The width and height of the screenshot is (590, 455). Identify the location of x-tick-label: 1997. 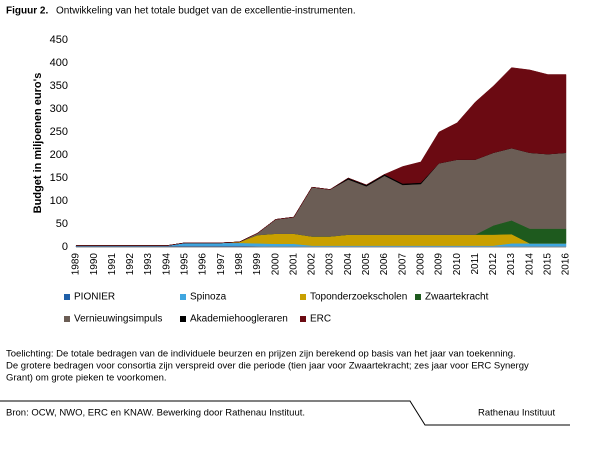
(221, 264).